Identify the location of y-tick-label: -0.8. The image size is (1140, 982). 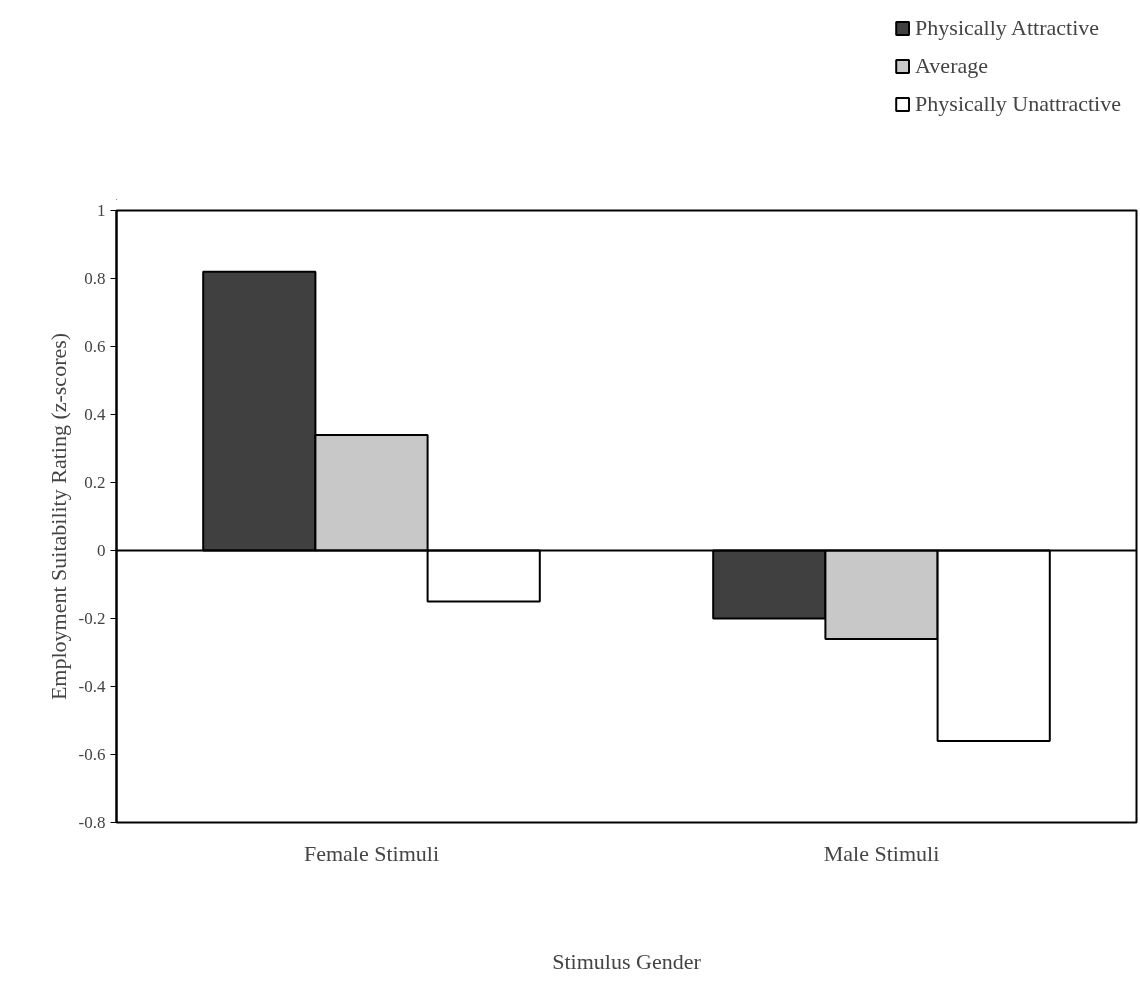
(92, 822).